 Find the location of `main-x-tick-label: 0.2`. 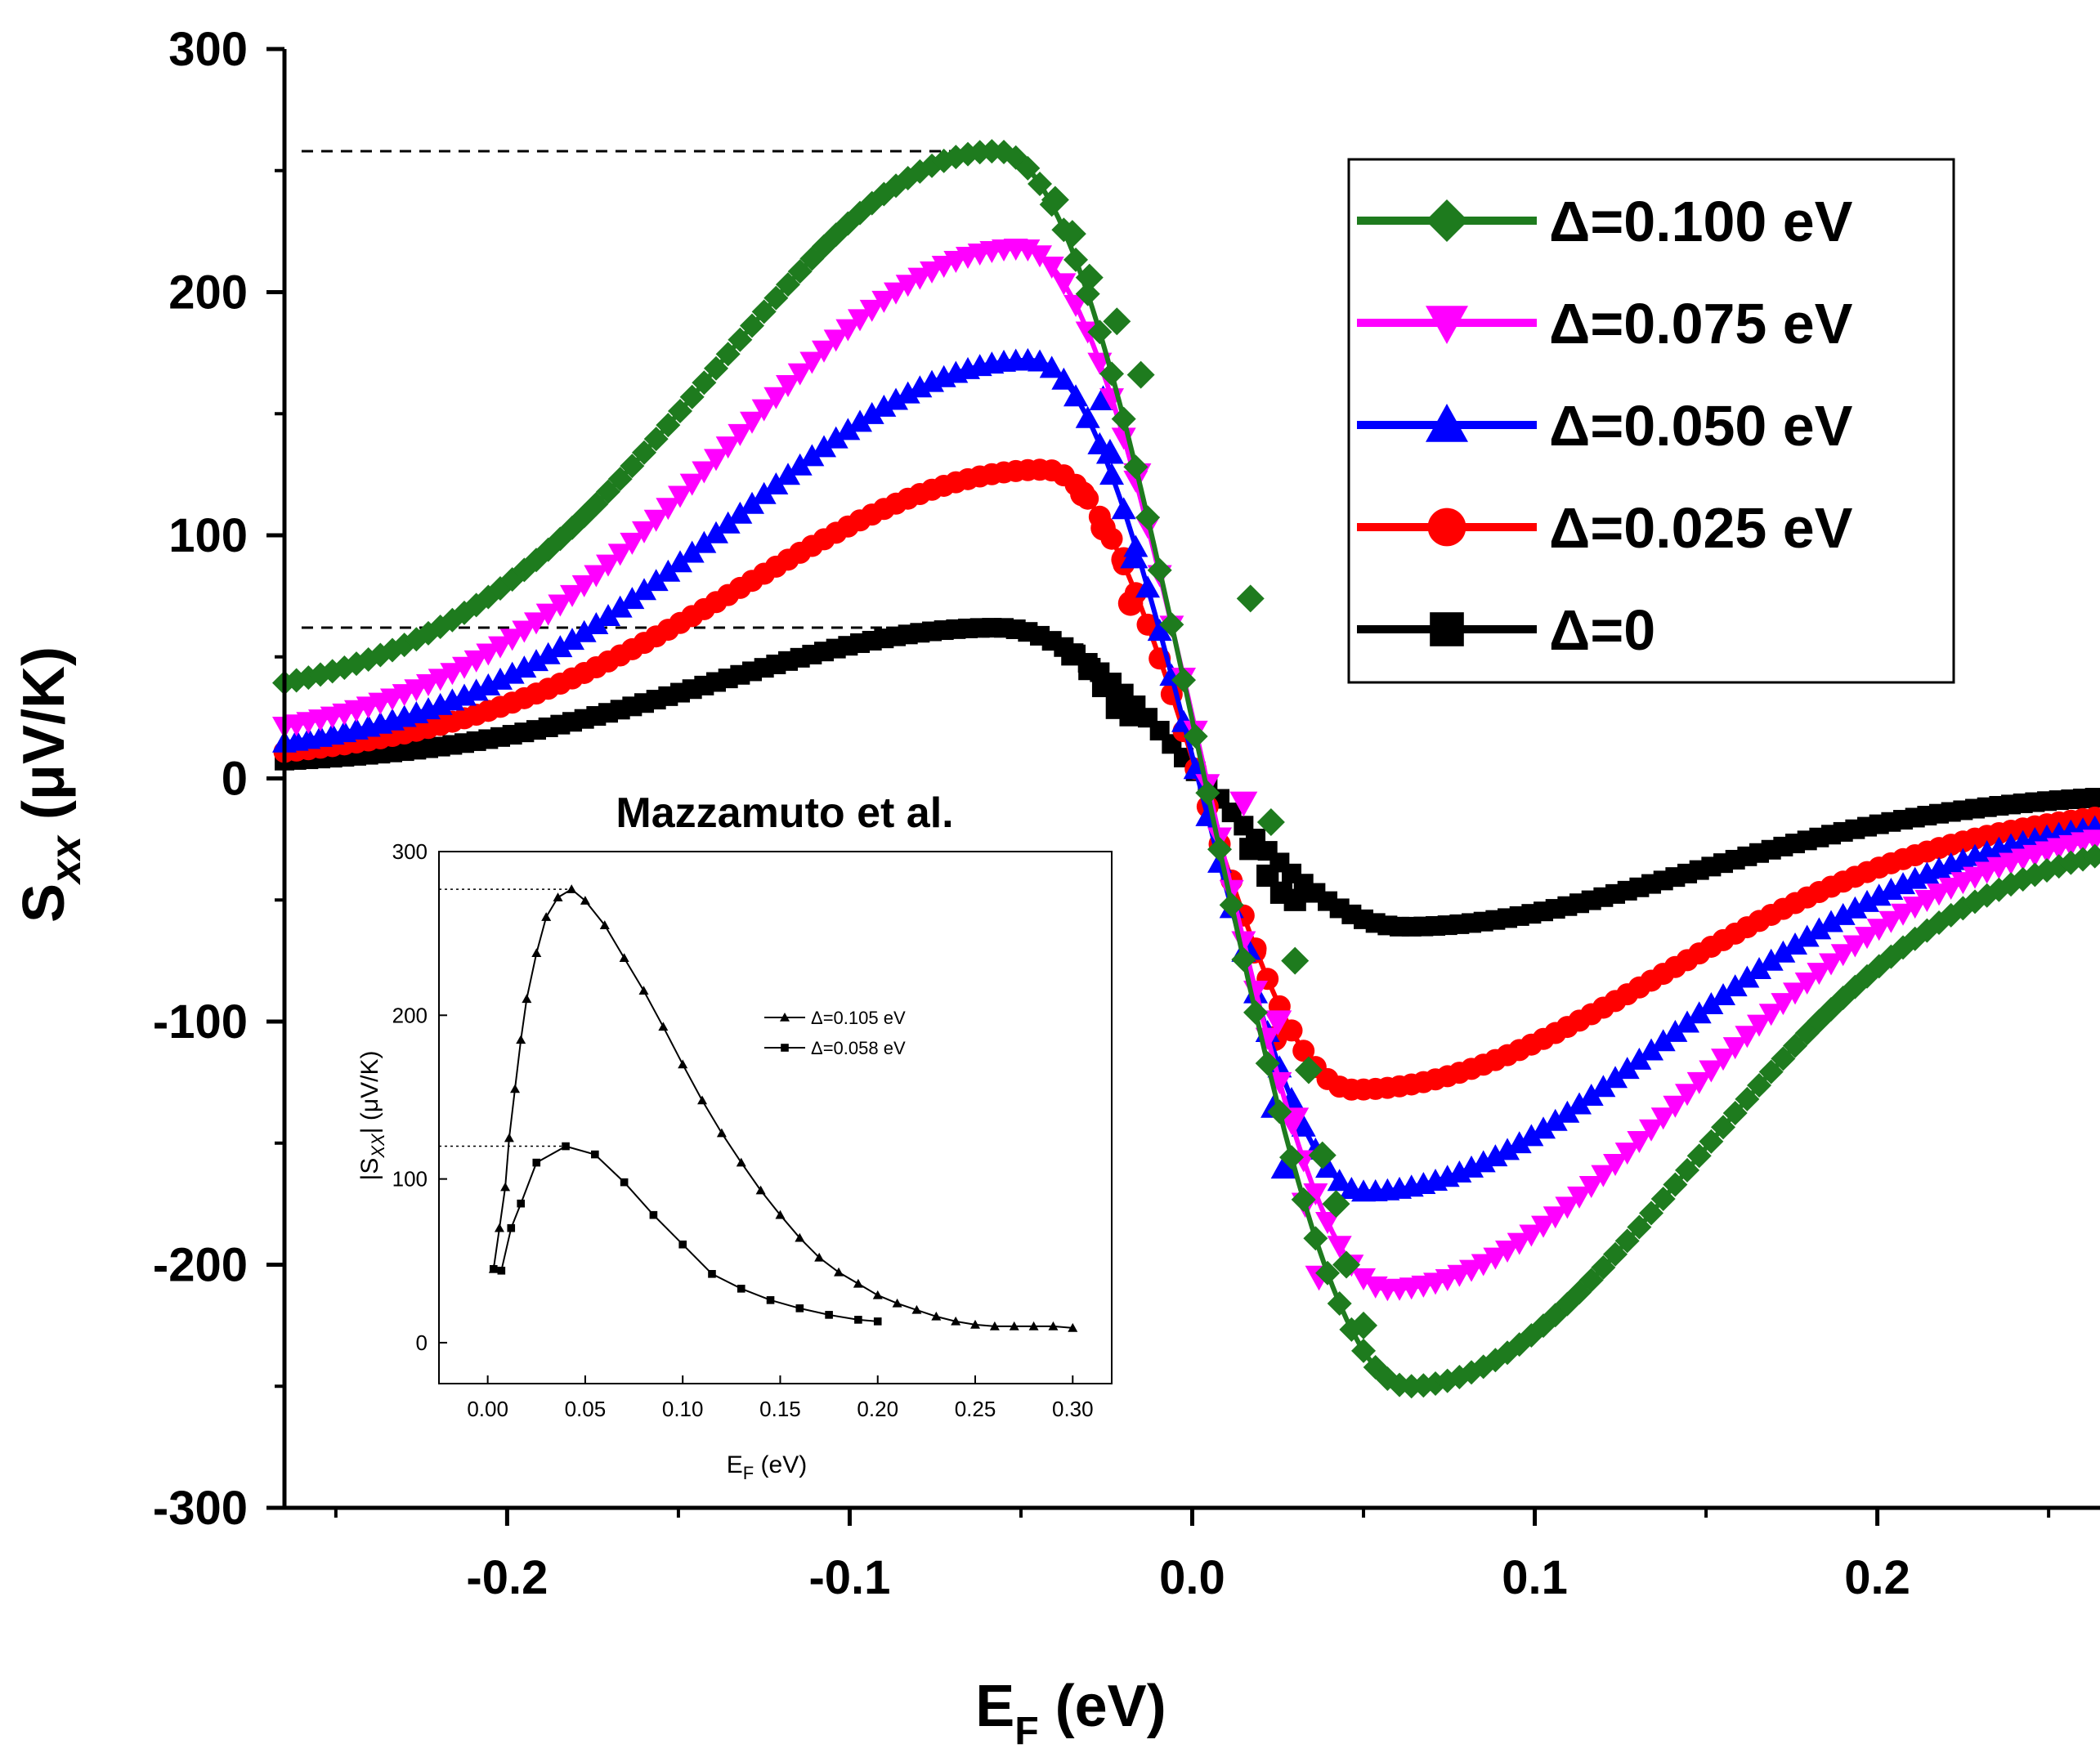

main-x-tick-label: 0.2 is located at coordinates (1877, 1577).